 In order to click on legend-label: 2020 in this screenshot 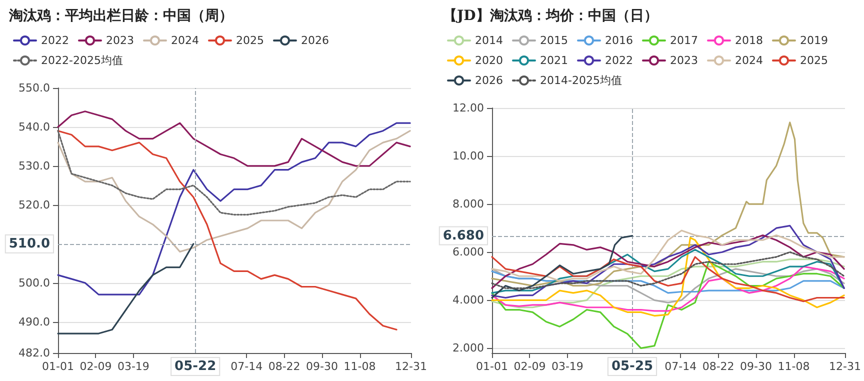, I will do `click(489, 60)`.